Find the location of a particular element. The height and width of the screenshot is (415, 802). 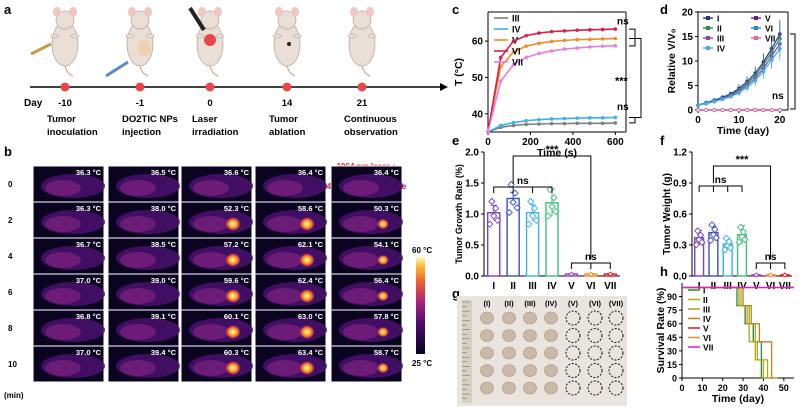

ruler is located at coordinates (467, 351).